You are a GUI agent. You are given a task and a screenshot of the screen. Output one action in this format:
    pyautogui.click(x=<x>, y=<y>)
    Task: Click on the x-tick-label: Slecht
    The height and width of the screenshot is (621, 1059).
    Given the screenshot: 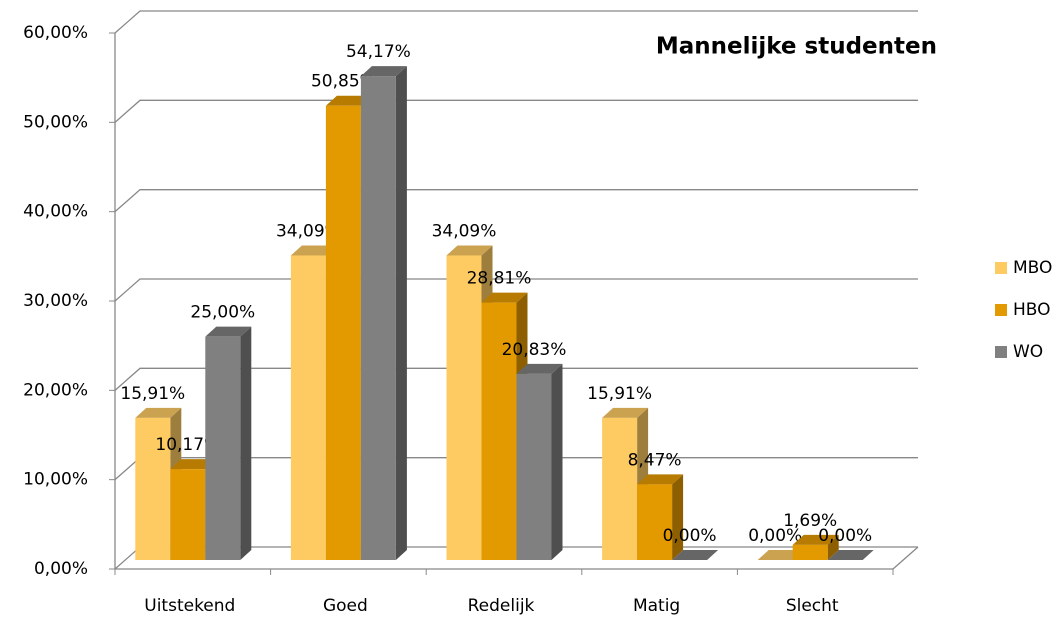 What is the action you would take?
    pyautogui.click(x=812, y=606)
    